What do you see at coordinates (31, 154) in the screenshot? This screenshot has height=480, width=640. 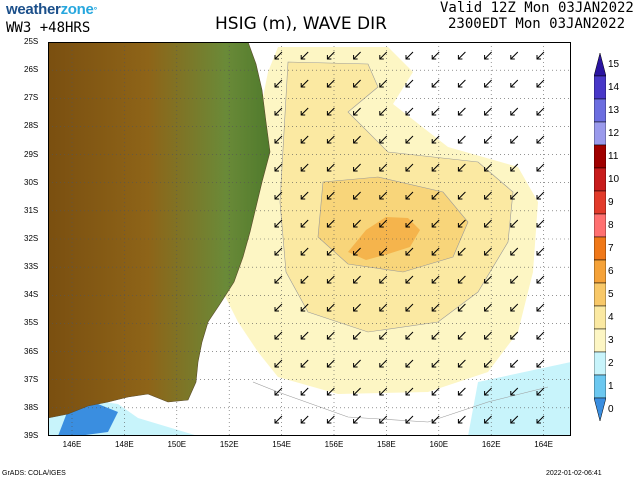 I see `lat-label: 29S` at bounding box center [31, 154].